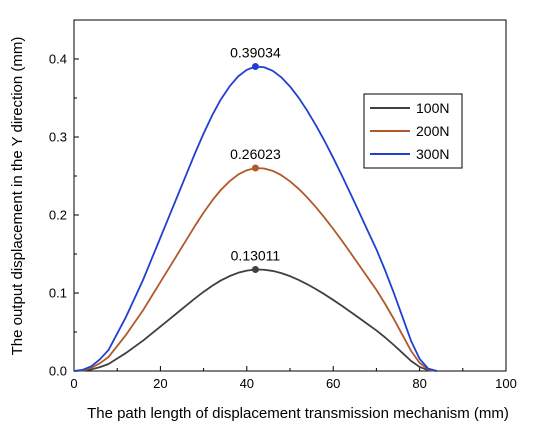 This screenshot has height=438, width=550. What do you see at coordinates (256, 256) in the screenshot?
I see `peak-label-100N: 0.13011` at bounding box center [256, 256].